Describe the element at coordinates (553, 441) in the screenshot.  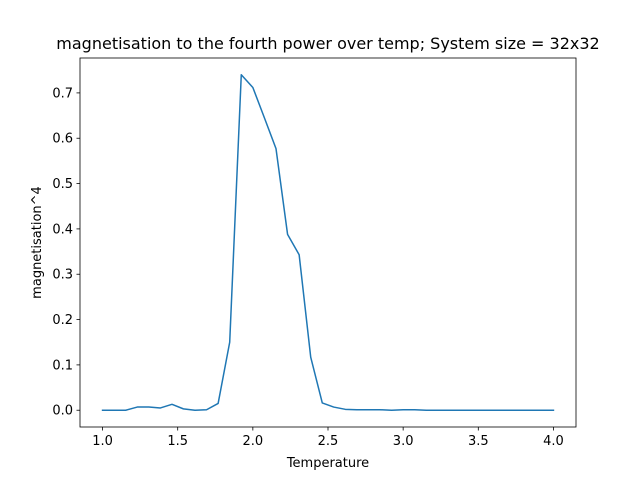
I see `x-tick-label: 4.0` at that location.